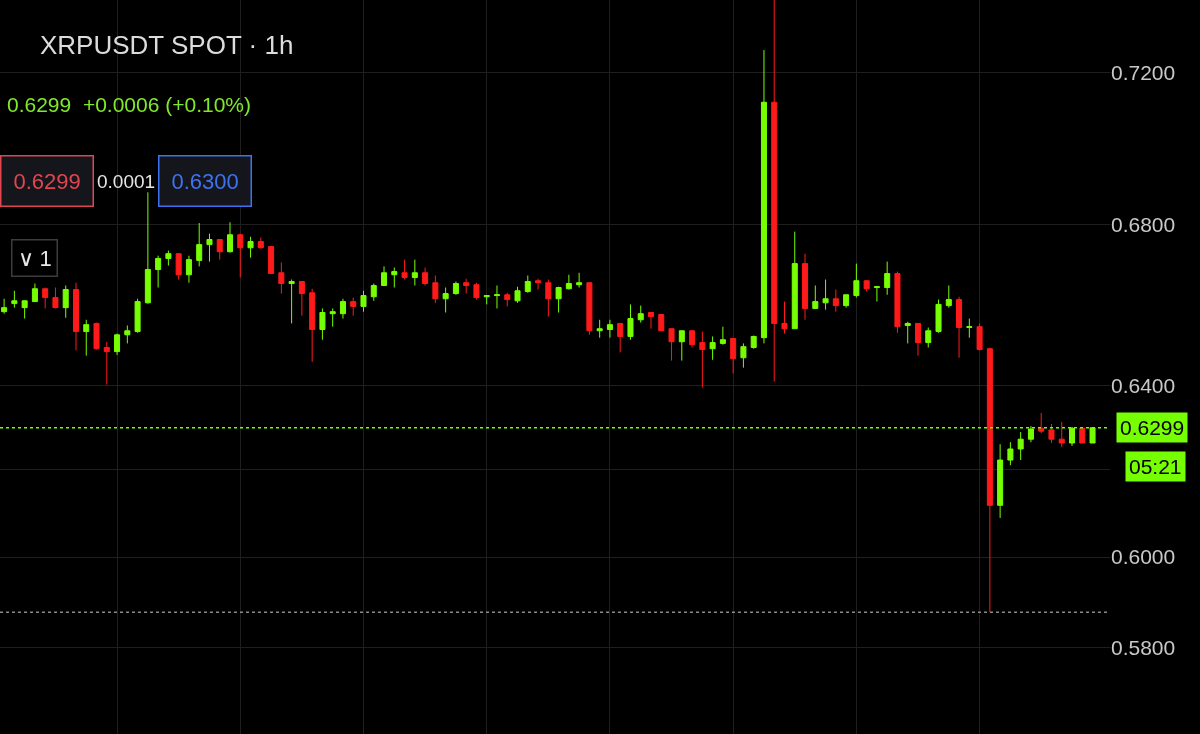 The width and height of the screenshot is (1200, 734). Describe the element at coordinates (129, 104) in the screenshot. I see `text: 0.6299 +0.0006 (+0.10%)` at that location.